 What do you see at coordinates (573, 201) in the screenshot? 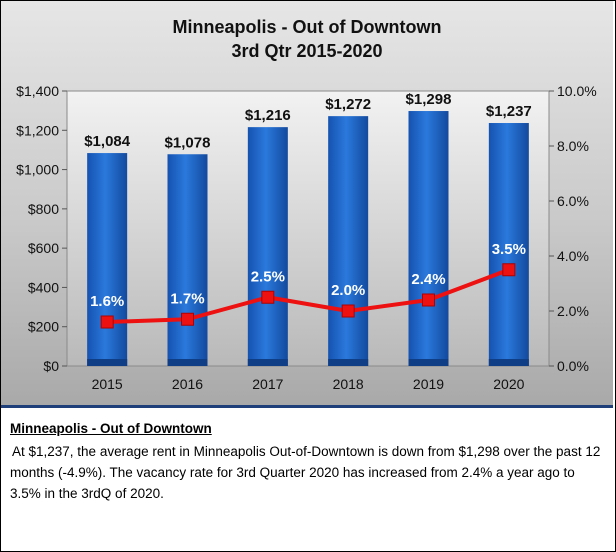
I see `right-axis-tick-label: 6.0%` at bounding box center [573, 201].